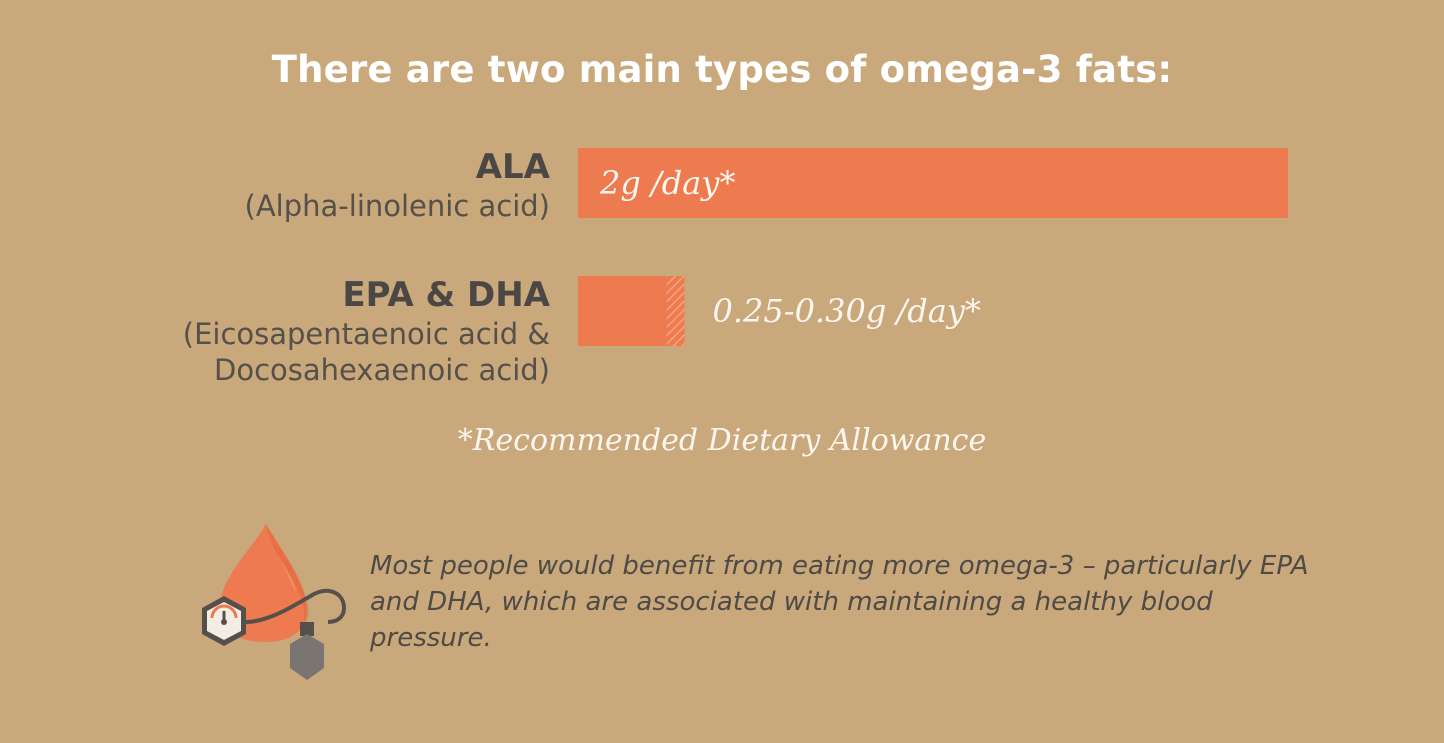  What do you see at coordinates (397, 206) in the screenshot?
I see `category-full-name: (Alpha-linolenic acid)` at bounding box center [397, 206].